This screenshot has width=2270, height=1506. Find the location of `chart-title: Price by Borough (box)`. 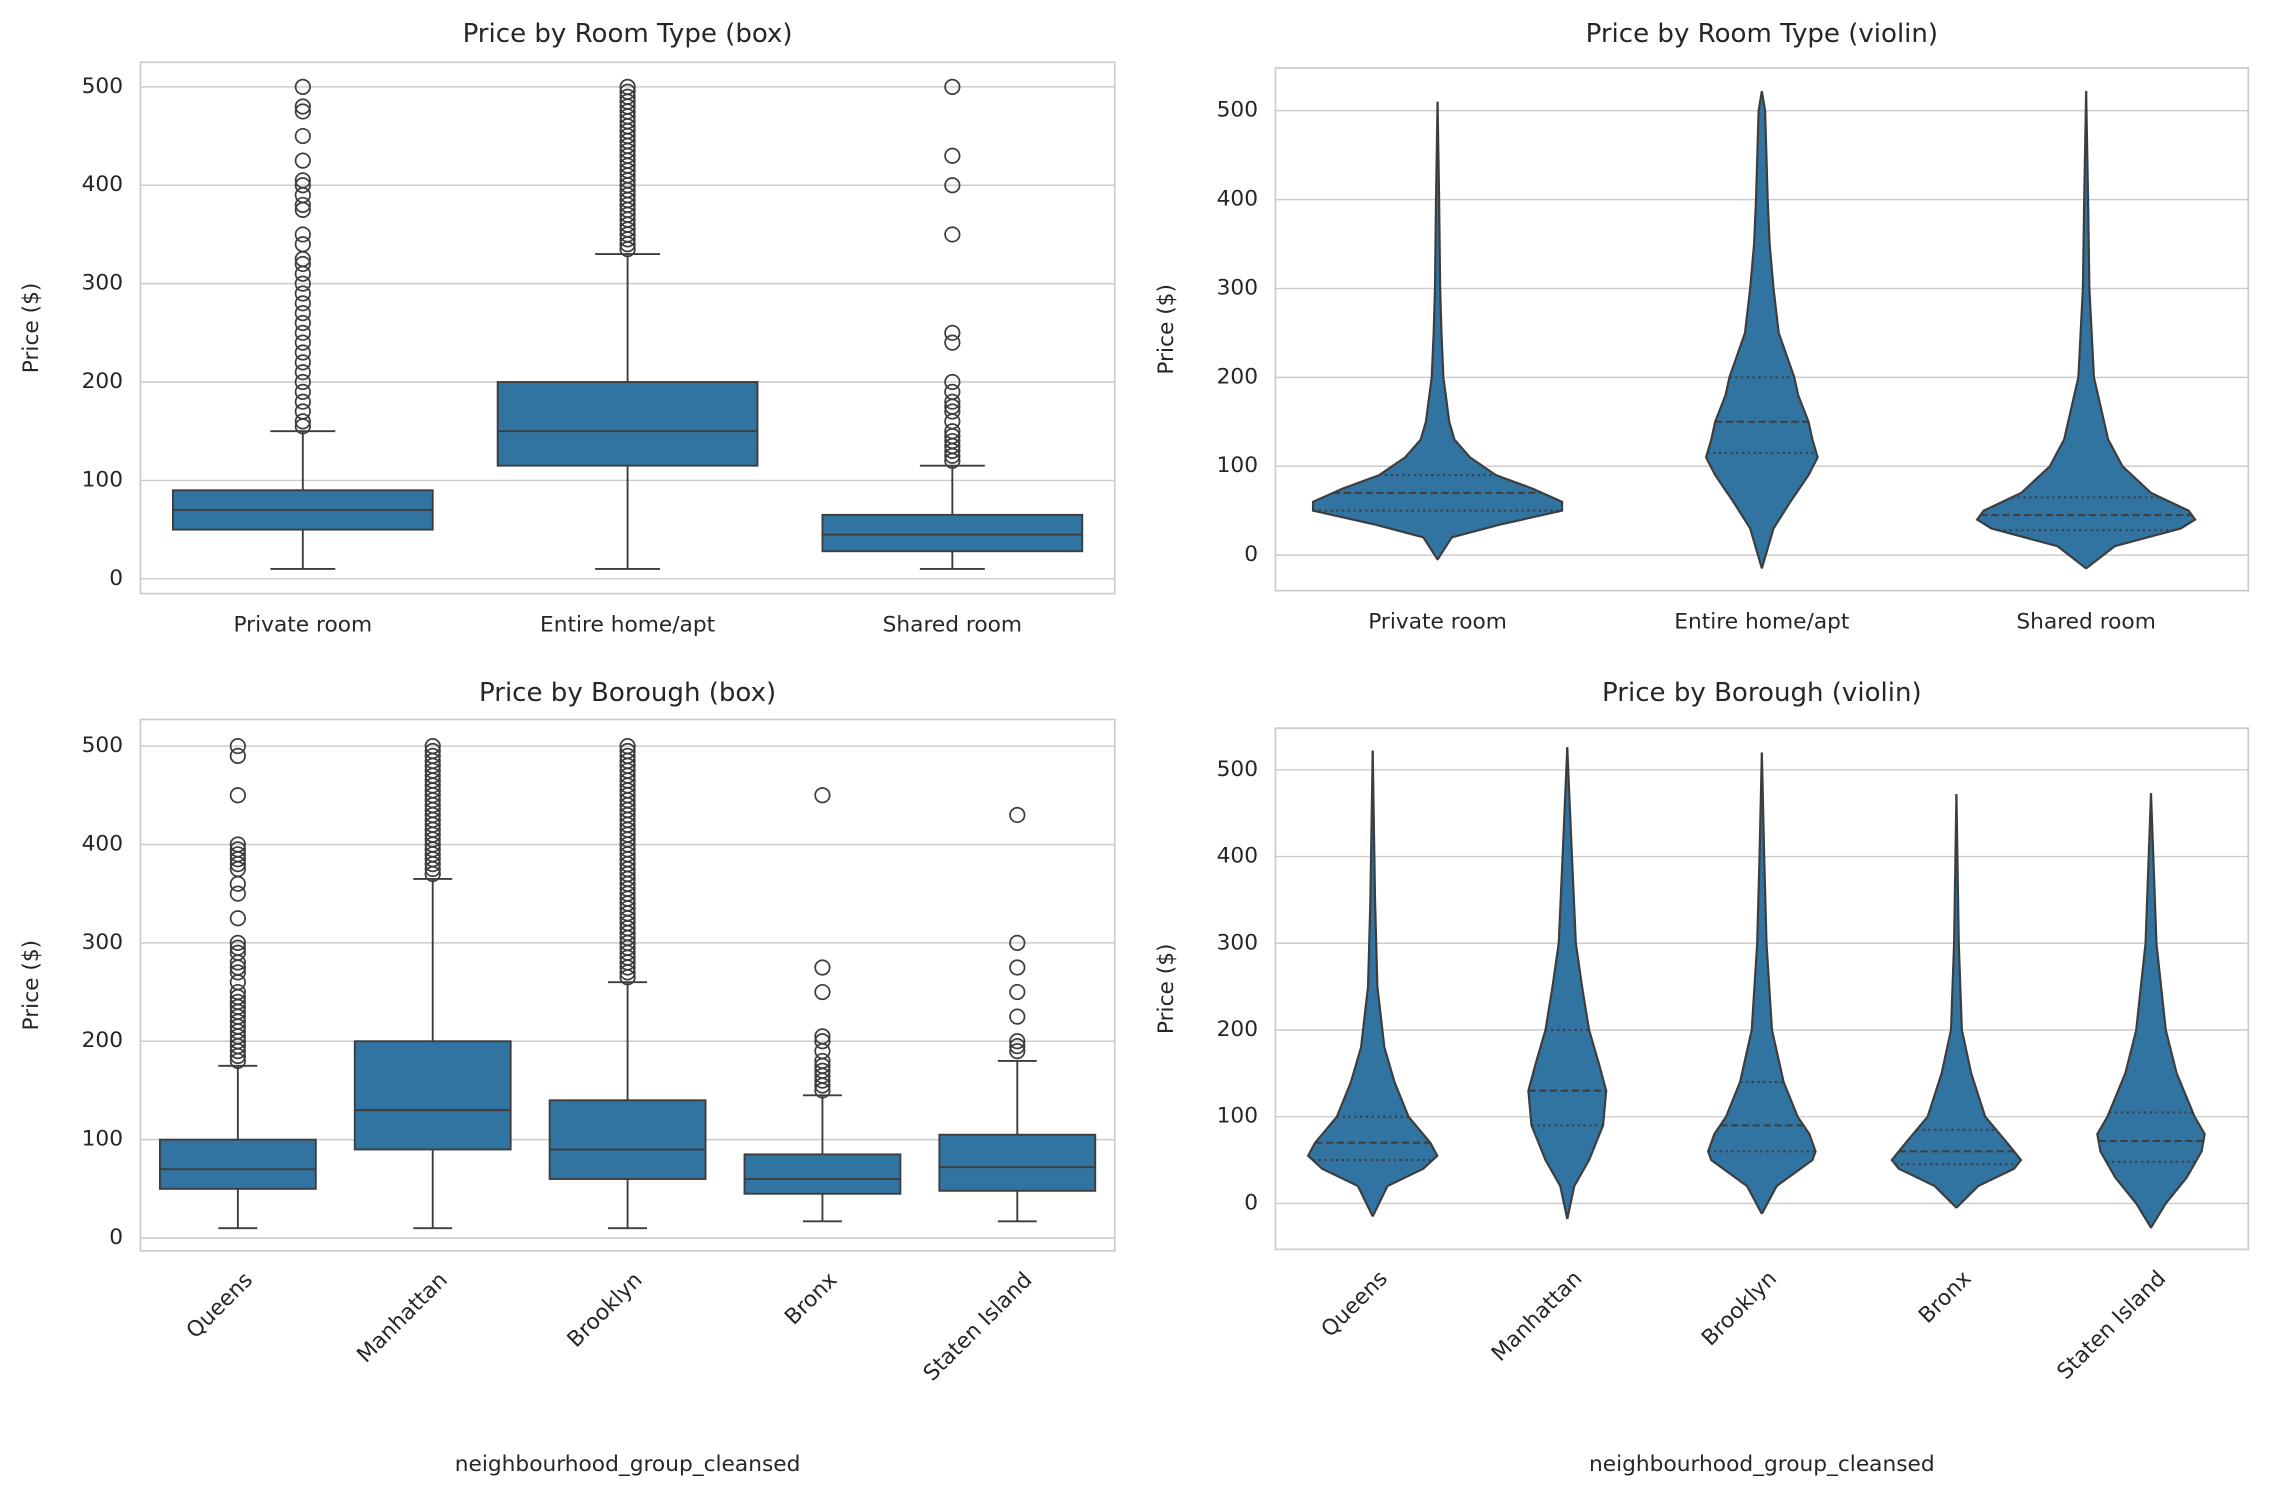

chart-title: Price by Borough (box) is located at coordinates (627, 693).